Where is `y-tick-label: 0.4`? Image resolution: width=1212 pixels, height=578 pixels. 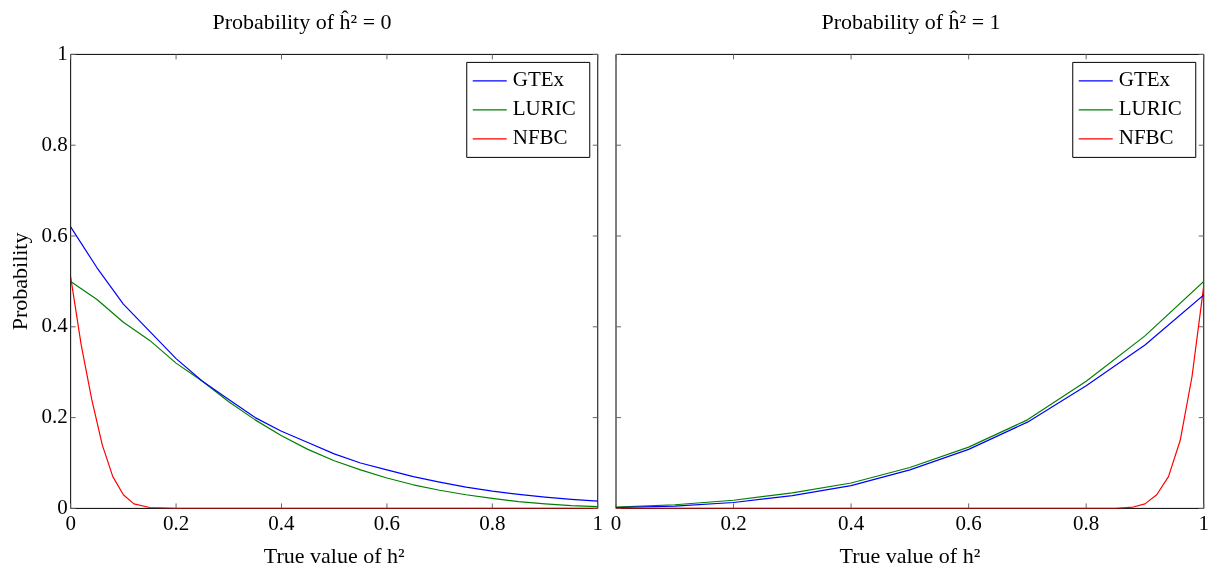
y-tick-label: 0.4 is located at coordinates (55, 325).